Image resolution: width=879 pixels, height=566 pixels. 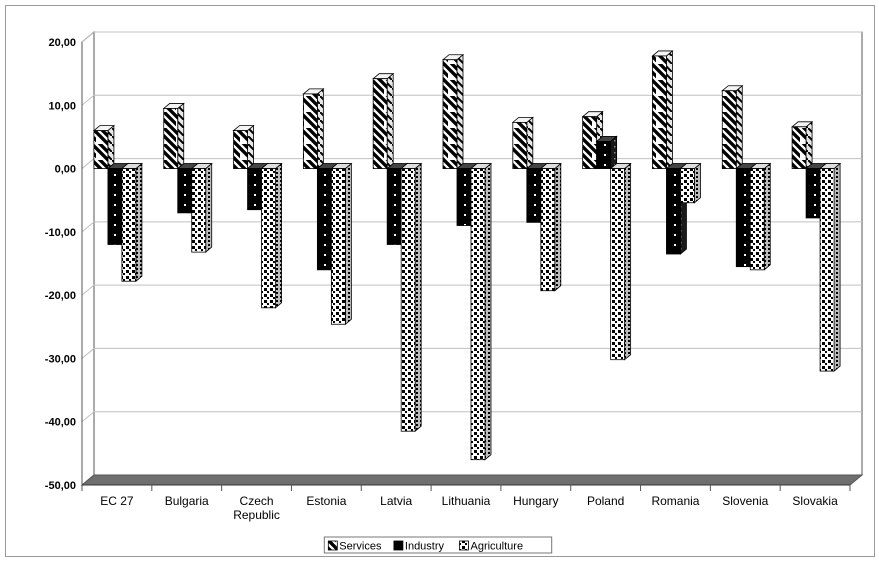 I want to click on y-tick-label: -40,00, so click(x=60, y=423).